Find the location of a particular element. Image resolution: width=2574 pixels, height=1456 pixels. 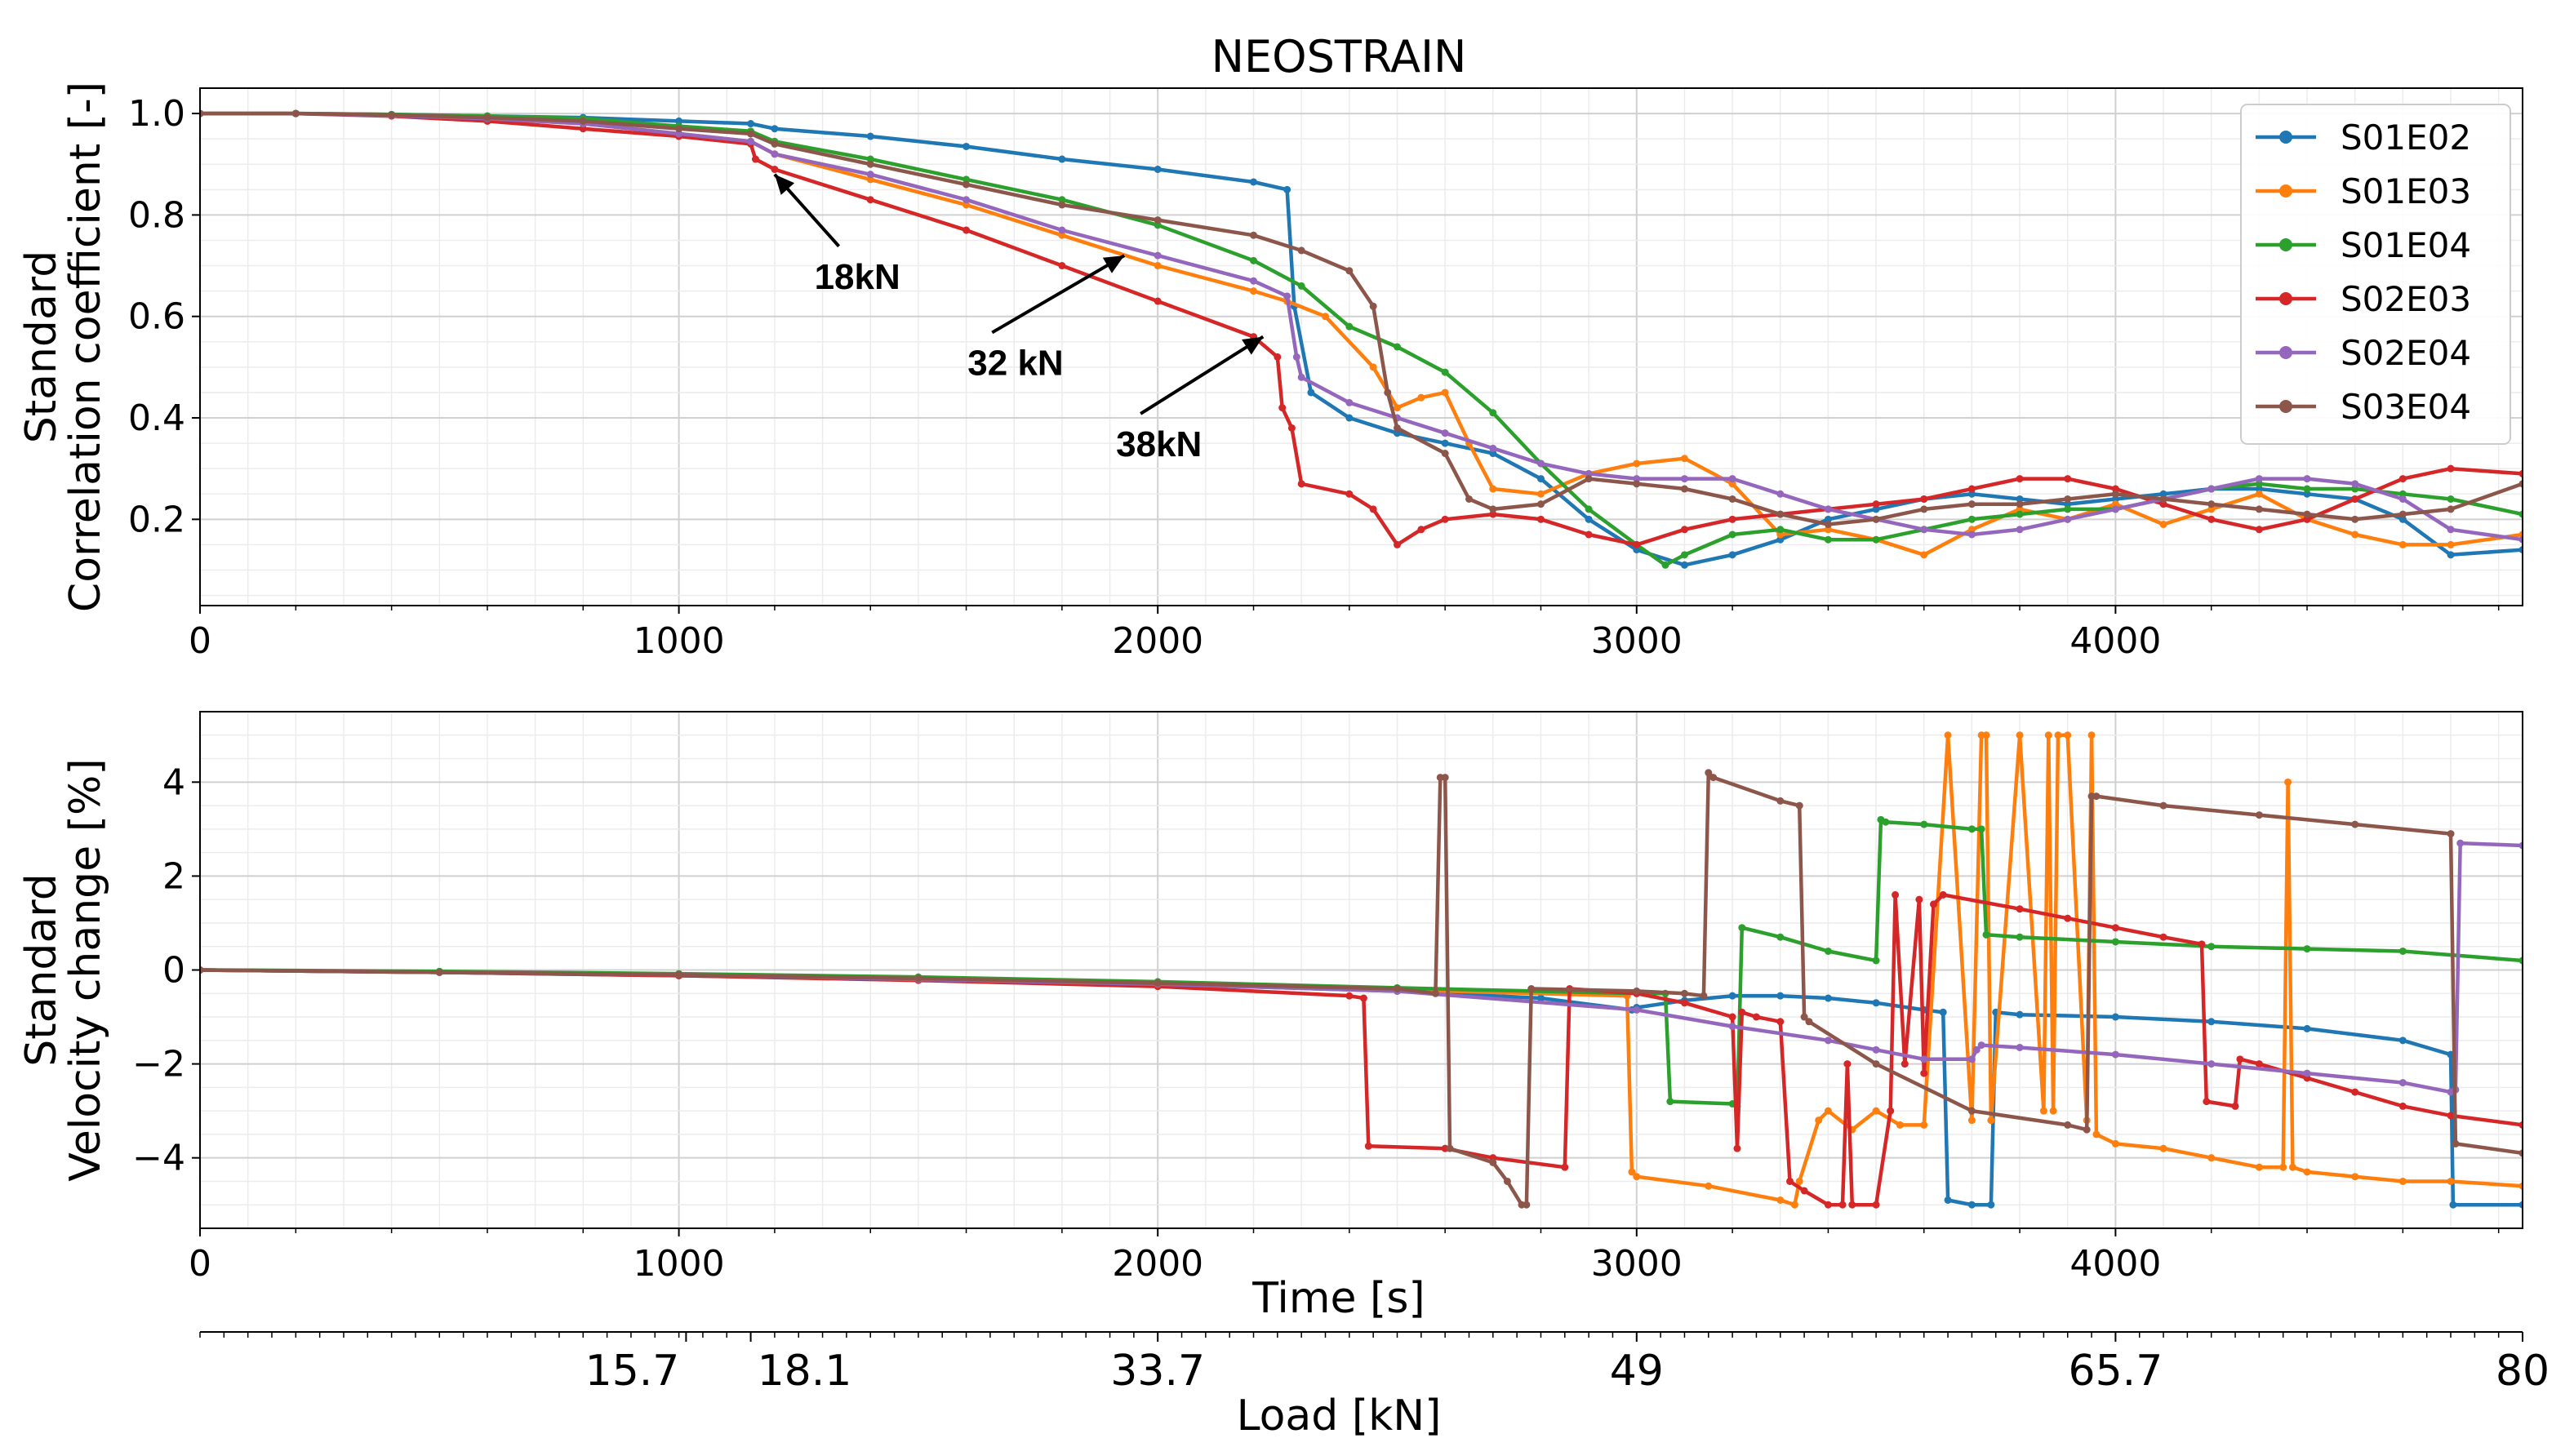

annotation-arrowhead is located at coordinates (1113, 264).